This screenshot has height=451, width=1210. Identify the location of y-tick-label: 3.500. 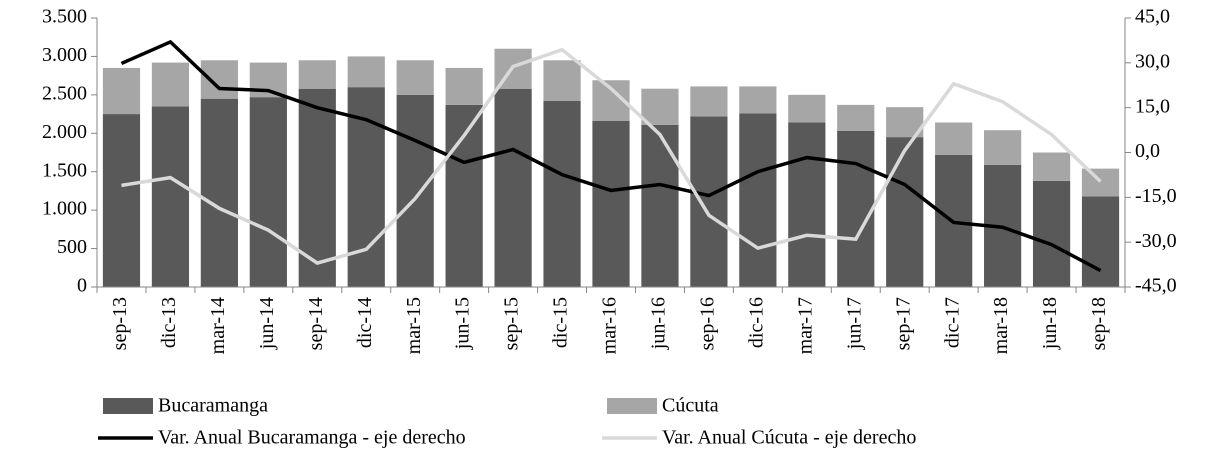
(64, 17).